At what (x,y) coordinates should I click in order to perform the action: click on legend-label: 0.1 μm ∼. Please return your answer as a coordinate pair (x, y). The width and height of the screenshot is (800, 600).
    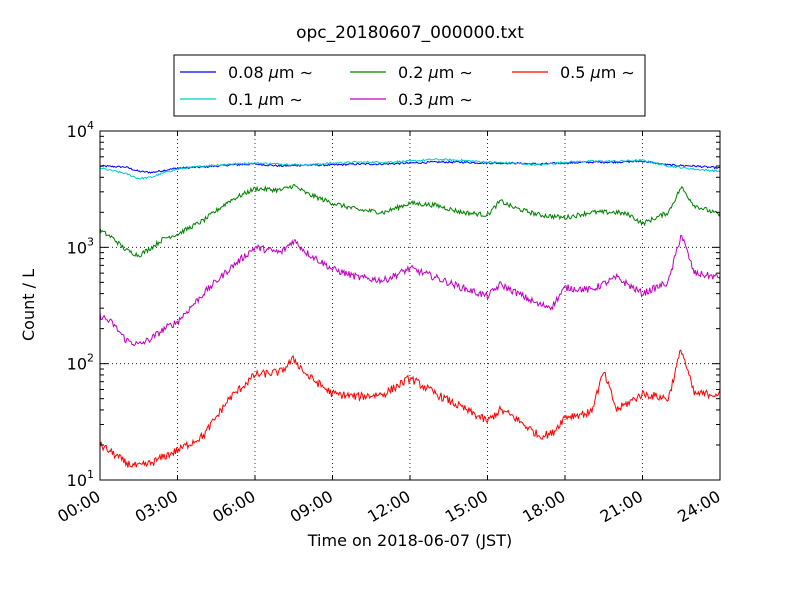
    Looking at the image, I should click on (265, 99).